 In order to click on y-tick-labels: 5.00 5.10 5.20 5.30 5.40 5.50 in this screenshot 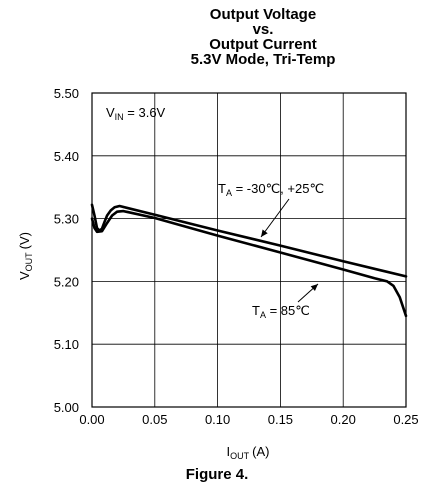, I will do `click(66, 250)`.